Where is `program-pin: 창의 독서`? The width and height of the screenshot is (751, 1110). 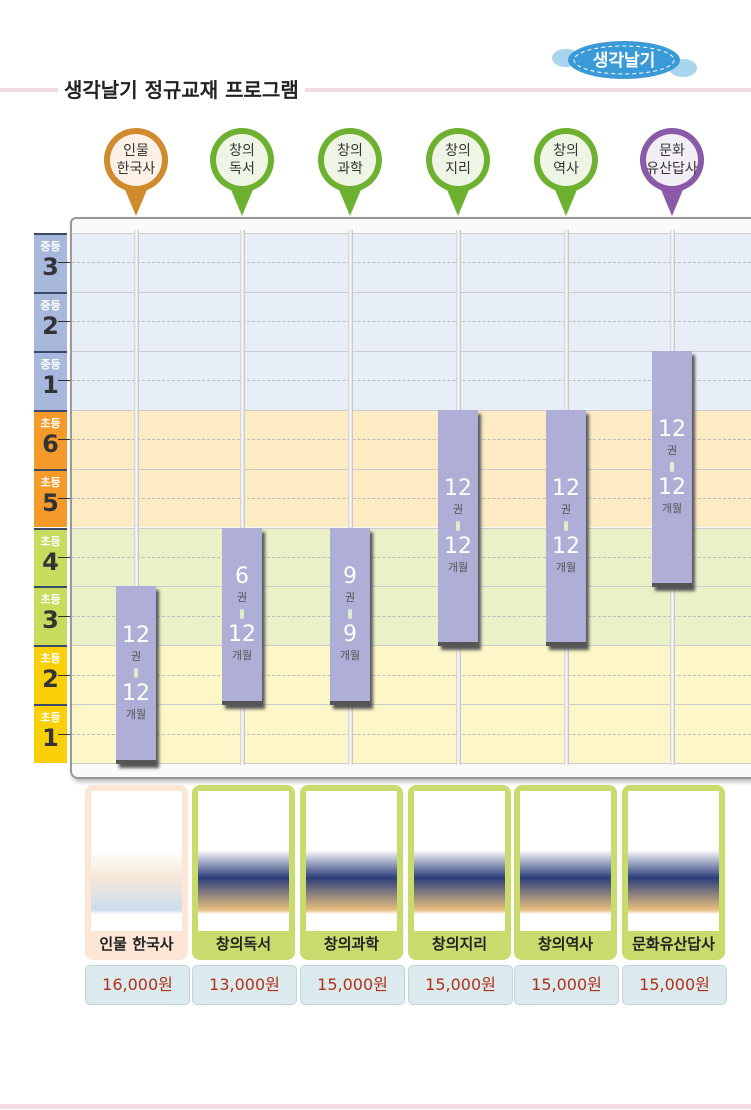
program-pin: 창의 독서 is located at coordinates (242, 173).